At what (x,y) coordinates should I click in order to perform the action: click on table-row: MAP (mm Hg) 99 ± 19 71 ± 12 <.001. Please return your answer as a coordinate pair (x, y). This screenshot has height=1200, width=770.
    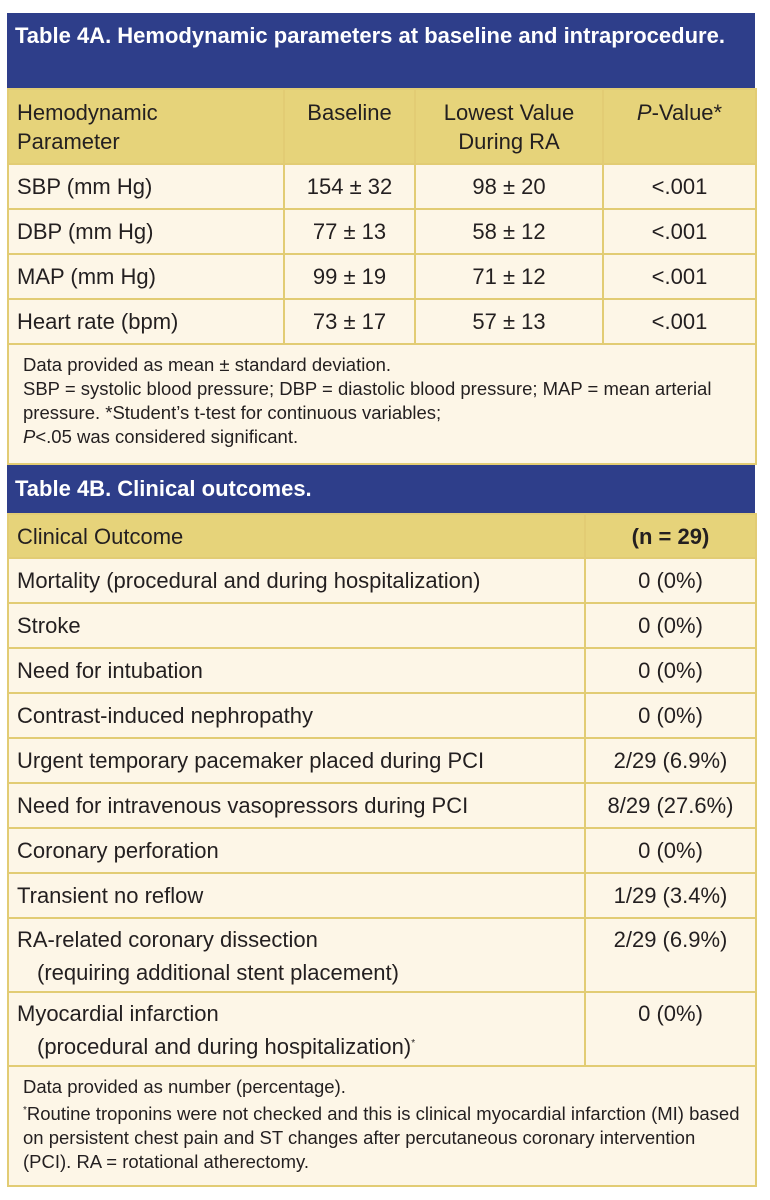
    Looking at the image, I should click on (382, 276).